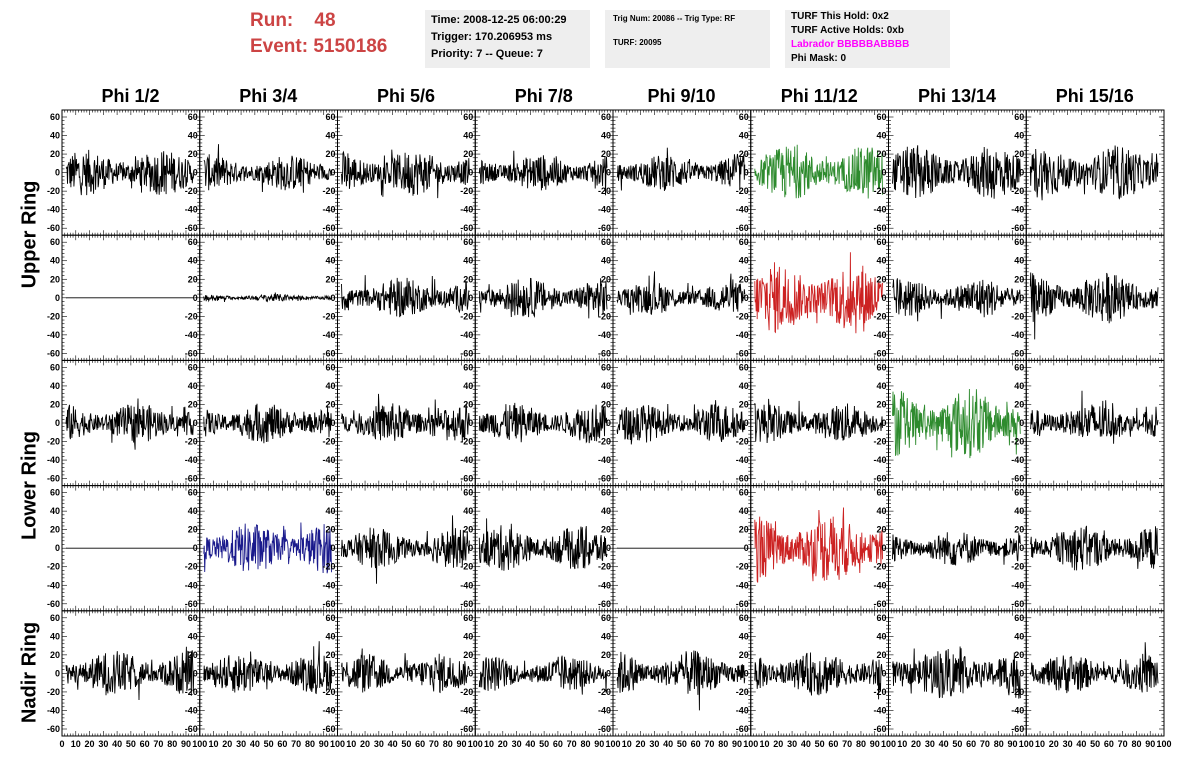 This screenshot has height=772, width=1196. I want to click on run-event-box: Run: 48 Event: 5150186, so click(335, 36).